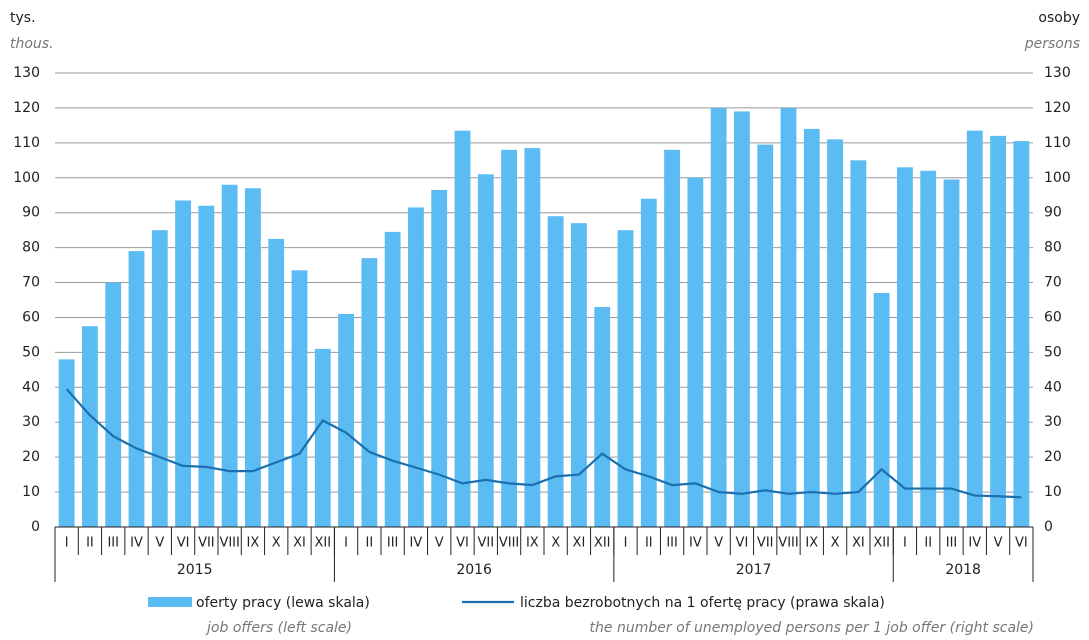 The height and width of the screenshot is (640, 1089). I want to click on y2-tick-label: 120, so click(1057, 108).